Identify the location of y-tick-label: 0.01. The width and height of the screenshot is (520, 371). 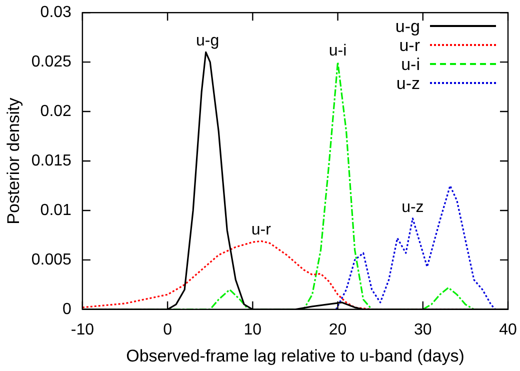
(56, 210).